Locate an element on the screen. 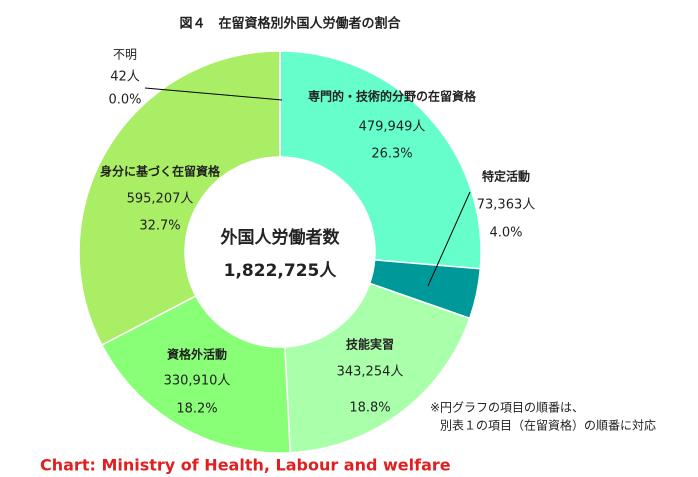 The width and height of the screenshot is (698, 477). total: 1,822,725人 is located at coordinates (281, 271).